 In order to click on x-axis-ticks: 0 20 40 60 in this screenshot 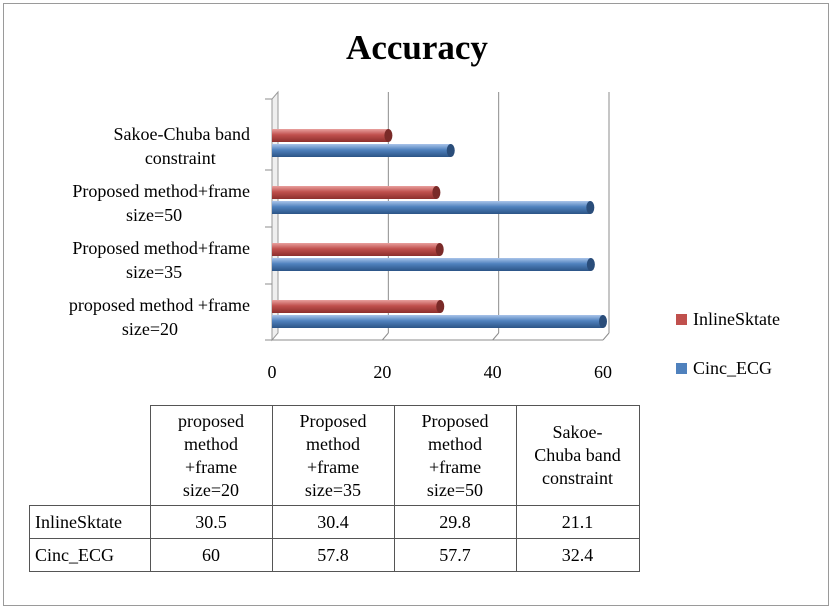, I will do `click(440, 372)`.